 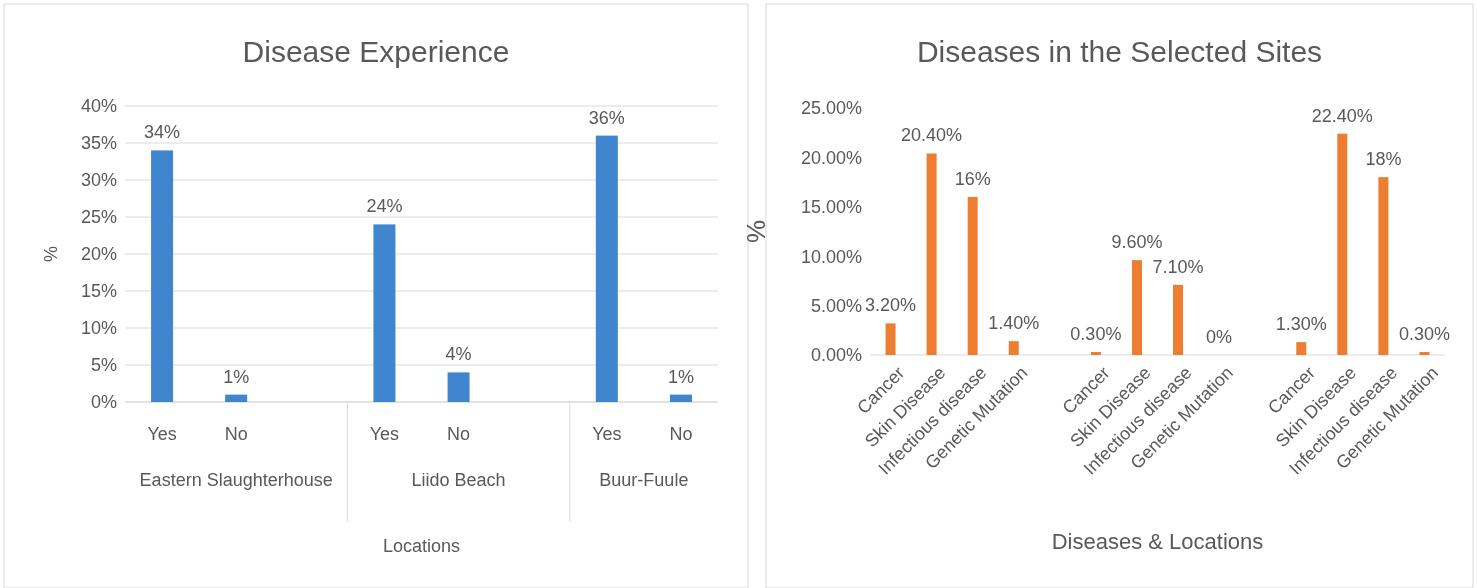 I want to click on data-label: 20.40%, so click(x=932, y=135).